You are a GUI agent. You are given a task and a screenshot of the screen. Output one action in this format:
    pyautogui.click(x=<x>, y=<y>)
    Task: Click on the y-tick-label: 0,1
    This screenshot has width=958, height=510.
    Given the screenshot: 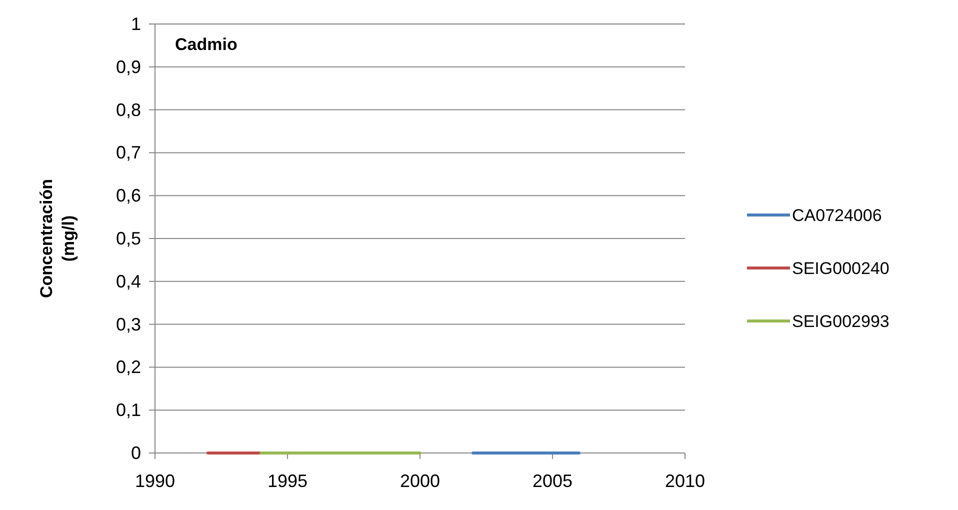 What is the action you would take?
    pyautogui.click(x=128, y=410)
    